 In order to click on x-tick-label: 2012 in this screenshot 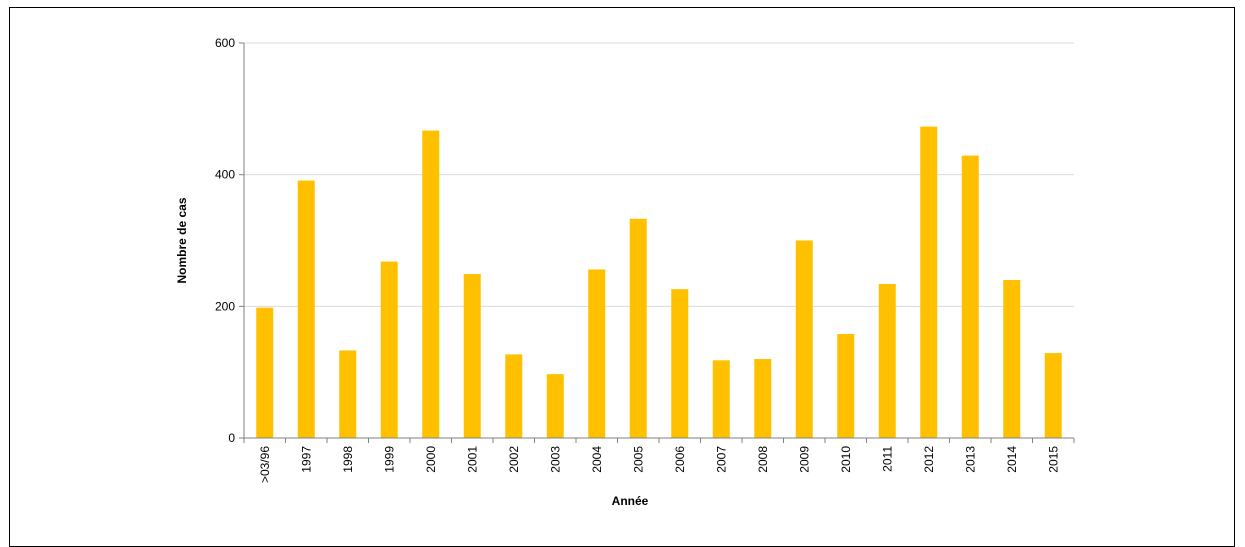, I will do `click(929, 459)`.